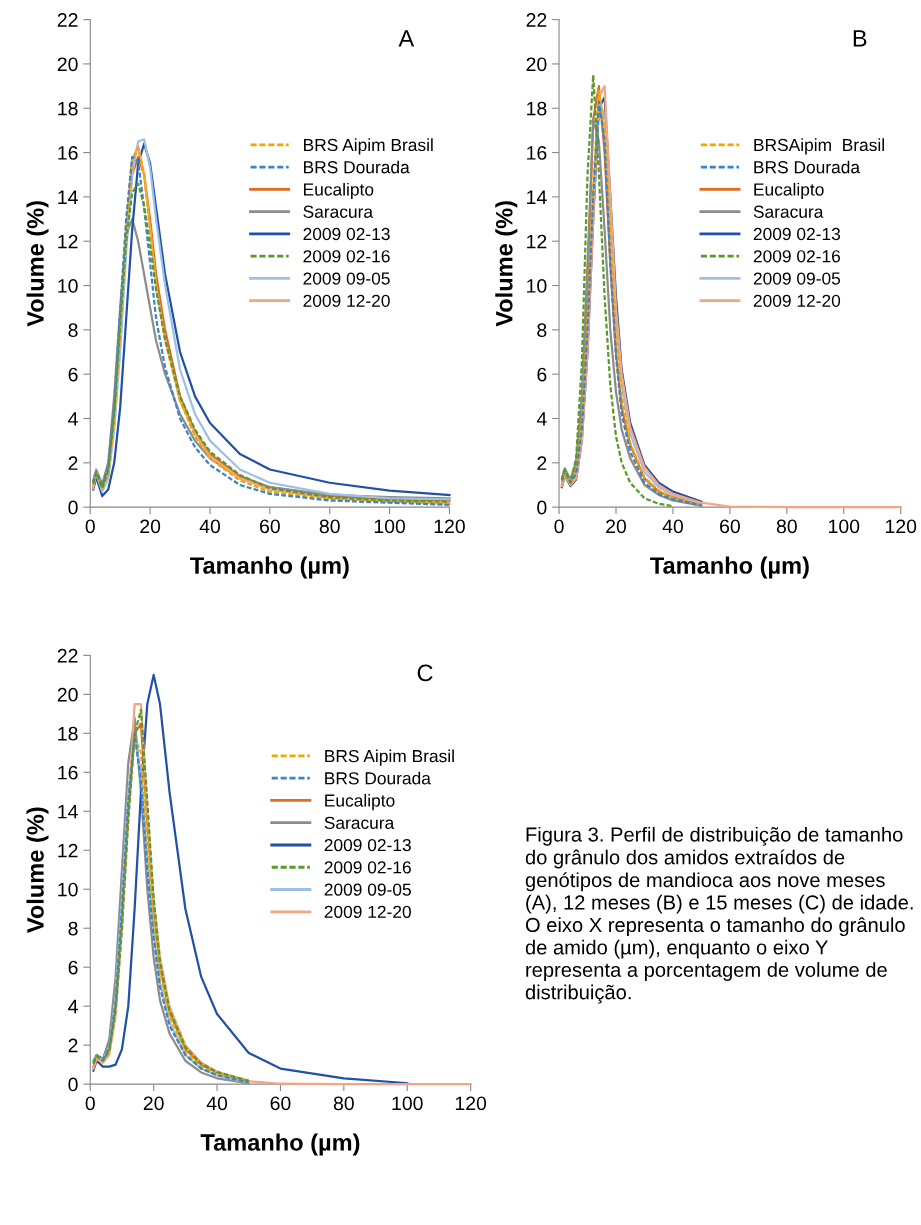  What do you see at coordinates (819, 146) in the screenshot?
I see `legend-label: BRSAipim Brasil` at bounding box center [819, 146].